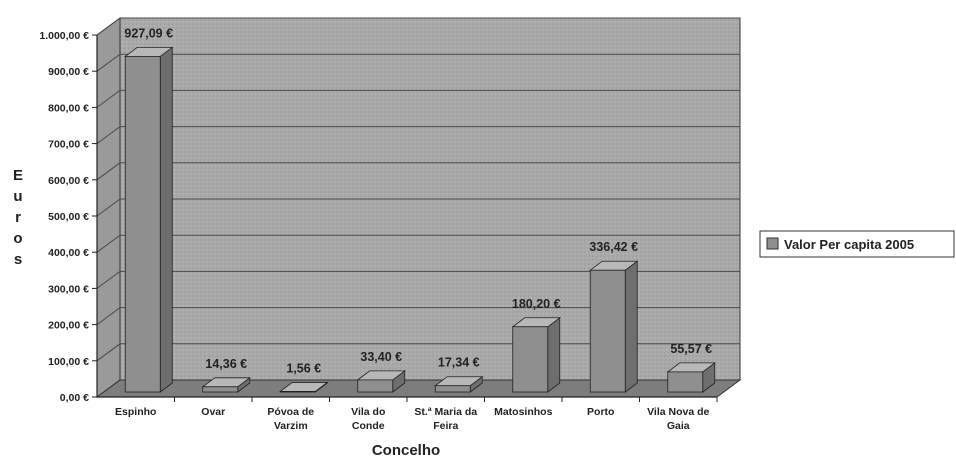  Describe the element at coordinates (68, 108) in the screenshot. I see `y-tick-label: 800,00 €` at that location.